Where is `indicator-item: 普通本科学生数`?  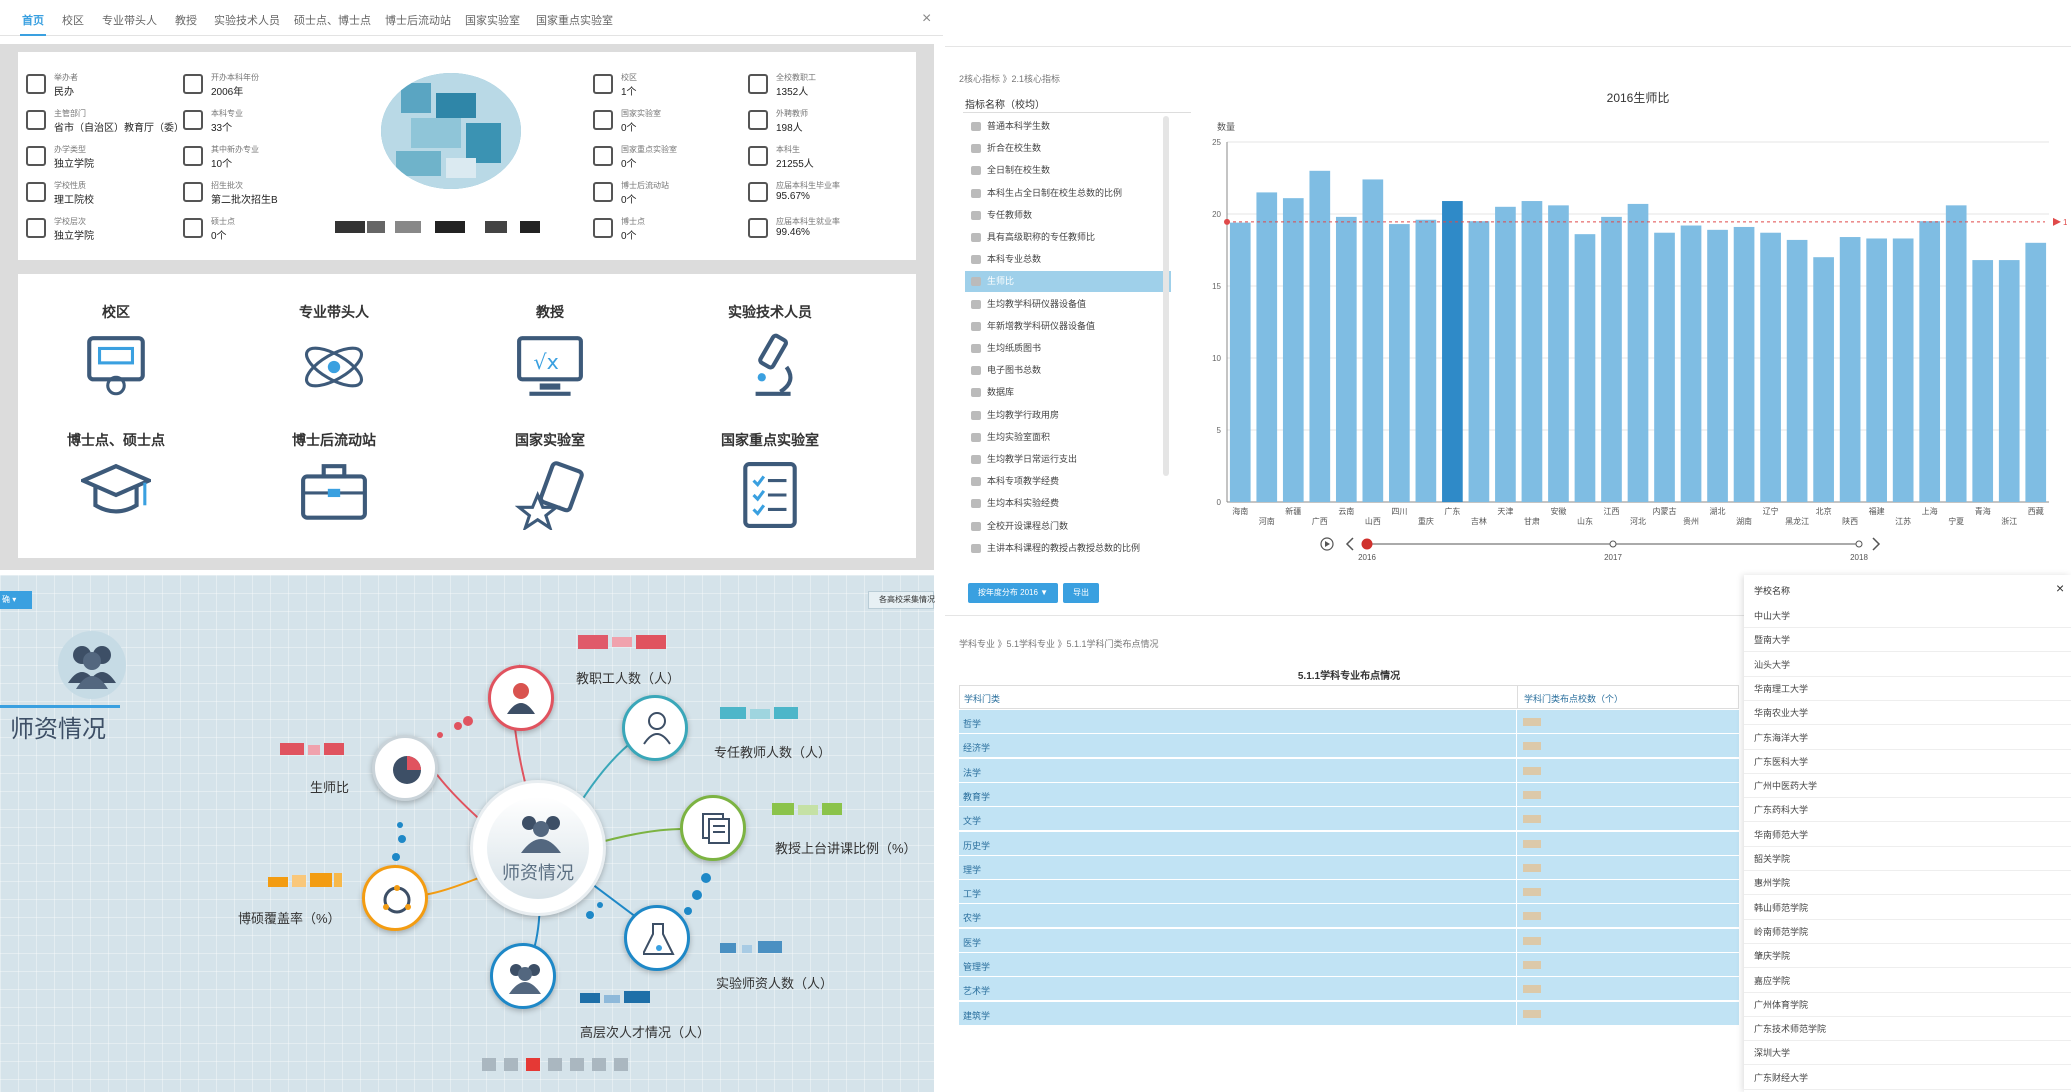 indicator-item: 普通本科学生数 is located at coordinates (1068, 126).